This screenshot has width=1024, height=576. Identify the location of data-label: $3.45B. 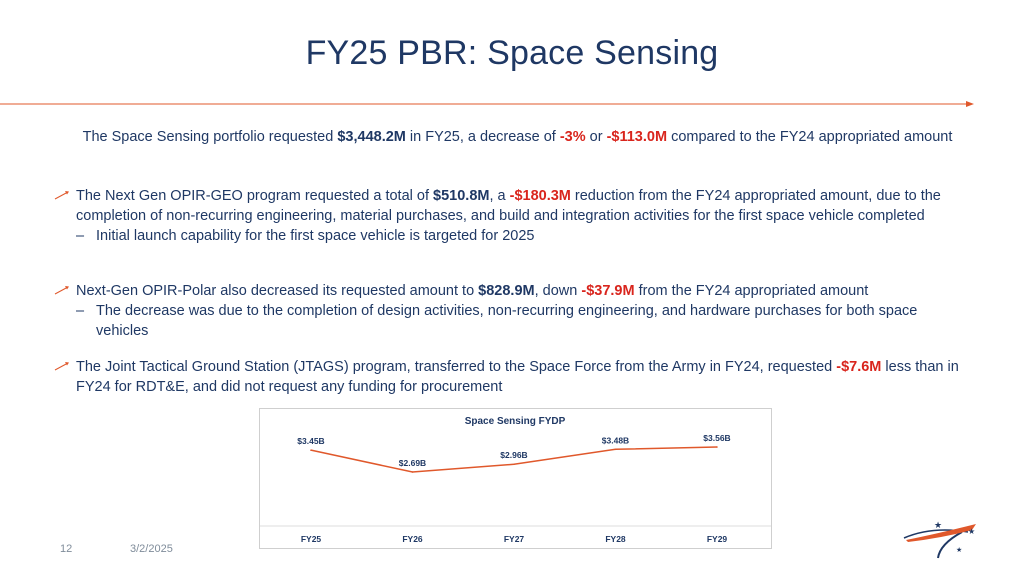
(310, 441).